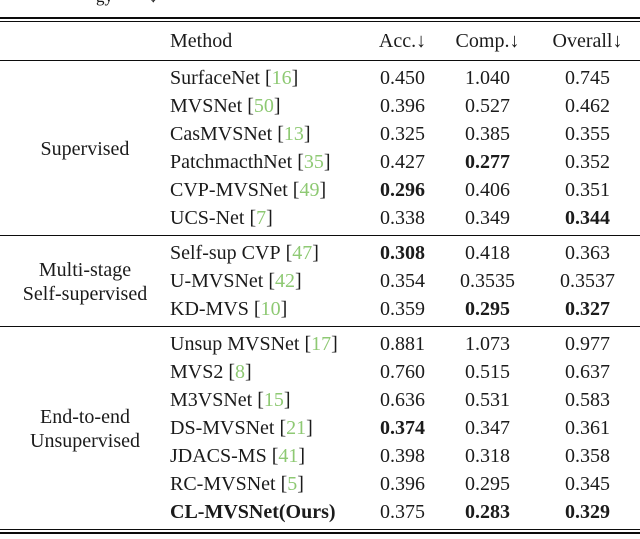 The width and height of the screenshot is (640, 539). What do you see at coordinates (320, 19) in the screenshot?
I see `table-top-rule` at bounding box center [320, 19].